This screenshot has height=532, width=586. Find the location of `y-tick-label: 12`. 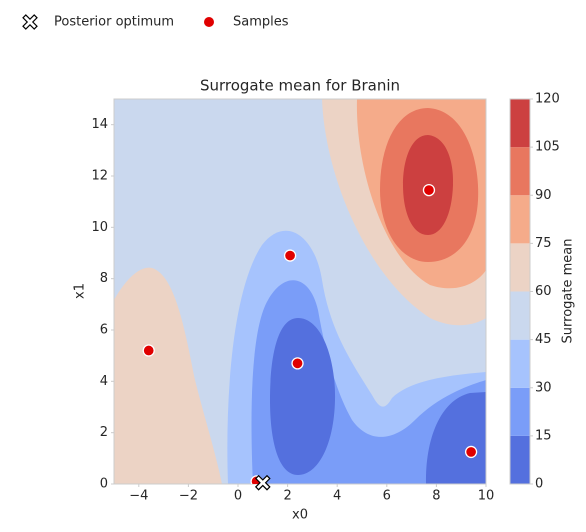

y-tick-label: 12 is located at coordinates (99, 176).